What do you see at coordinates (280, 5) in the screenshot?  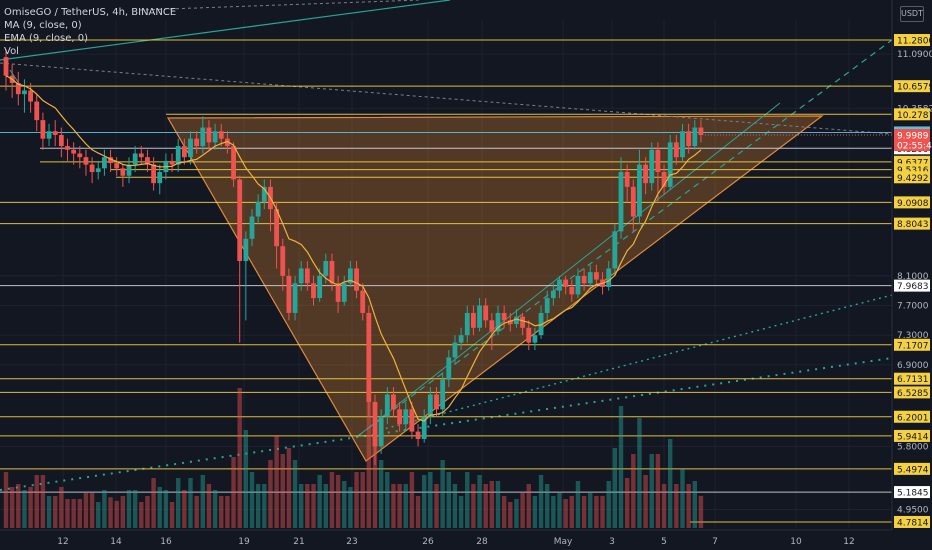 I see `top-dashed-line` at bounding box center [280, 5].